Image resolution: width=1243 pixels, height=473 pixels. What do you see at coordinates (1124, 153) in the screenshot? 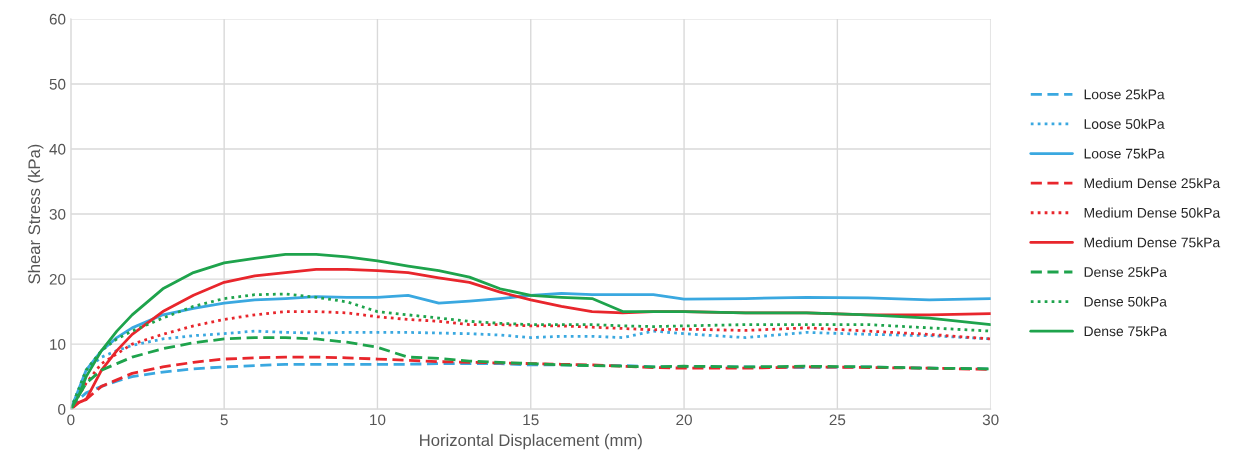
I see `legend-label: Loose 75kPa` at bounding box center [1124, 153].